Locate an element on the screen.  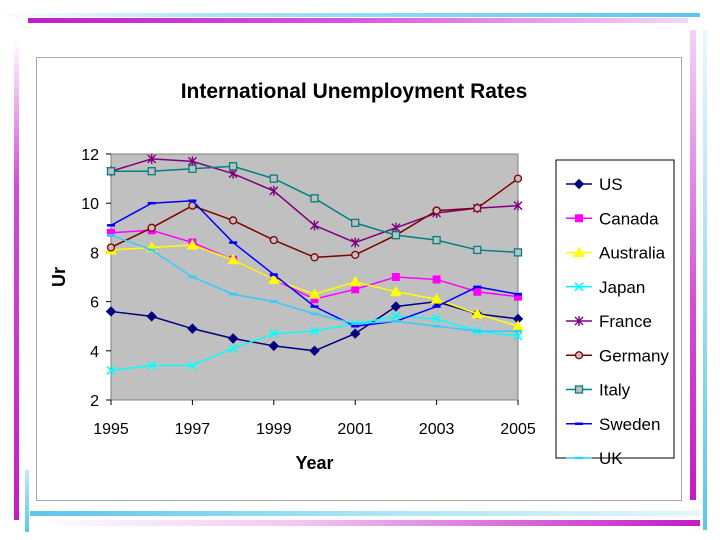
legend-label: US is located at coordinates (611, 184).